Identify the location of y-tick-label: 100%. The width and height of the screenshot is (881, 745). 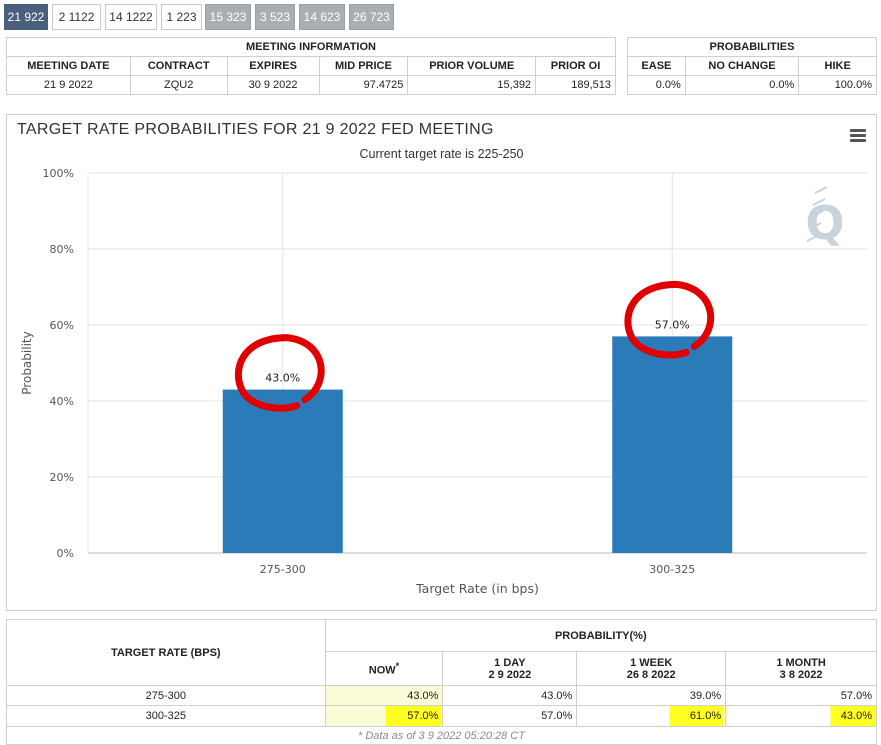
(58, 173).